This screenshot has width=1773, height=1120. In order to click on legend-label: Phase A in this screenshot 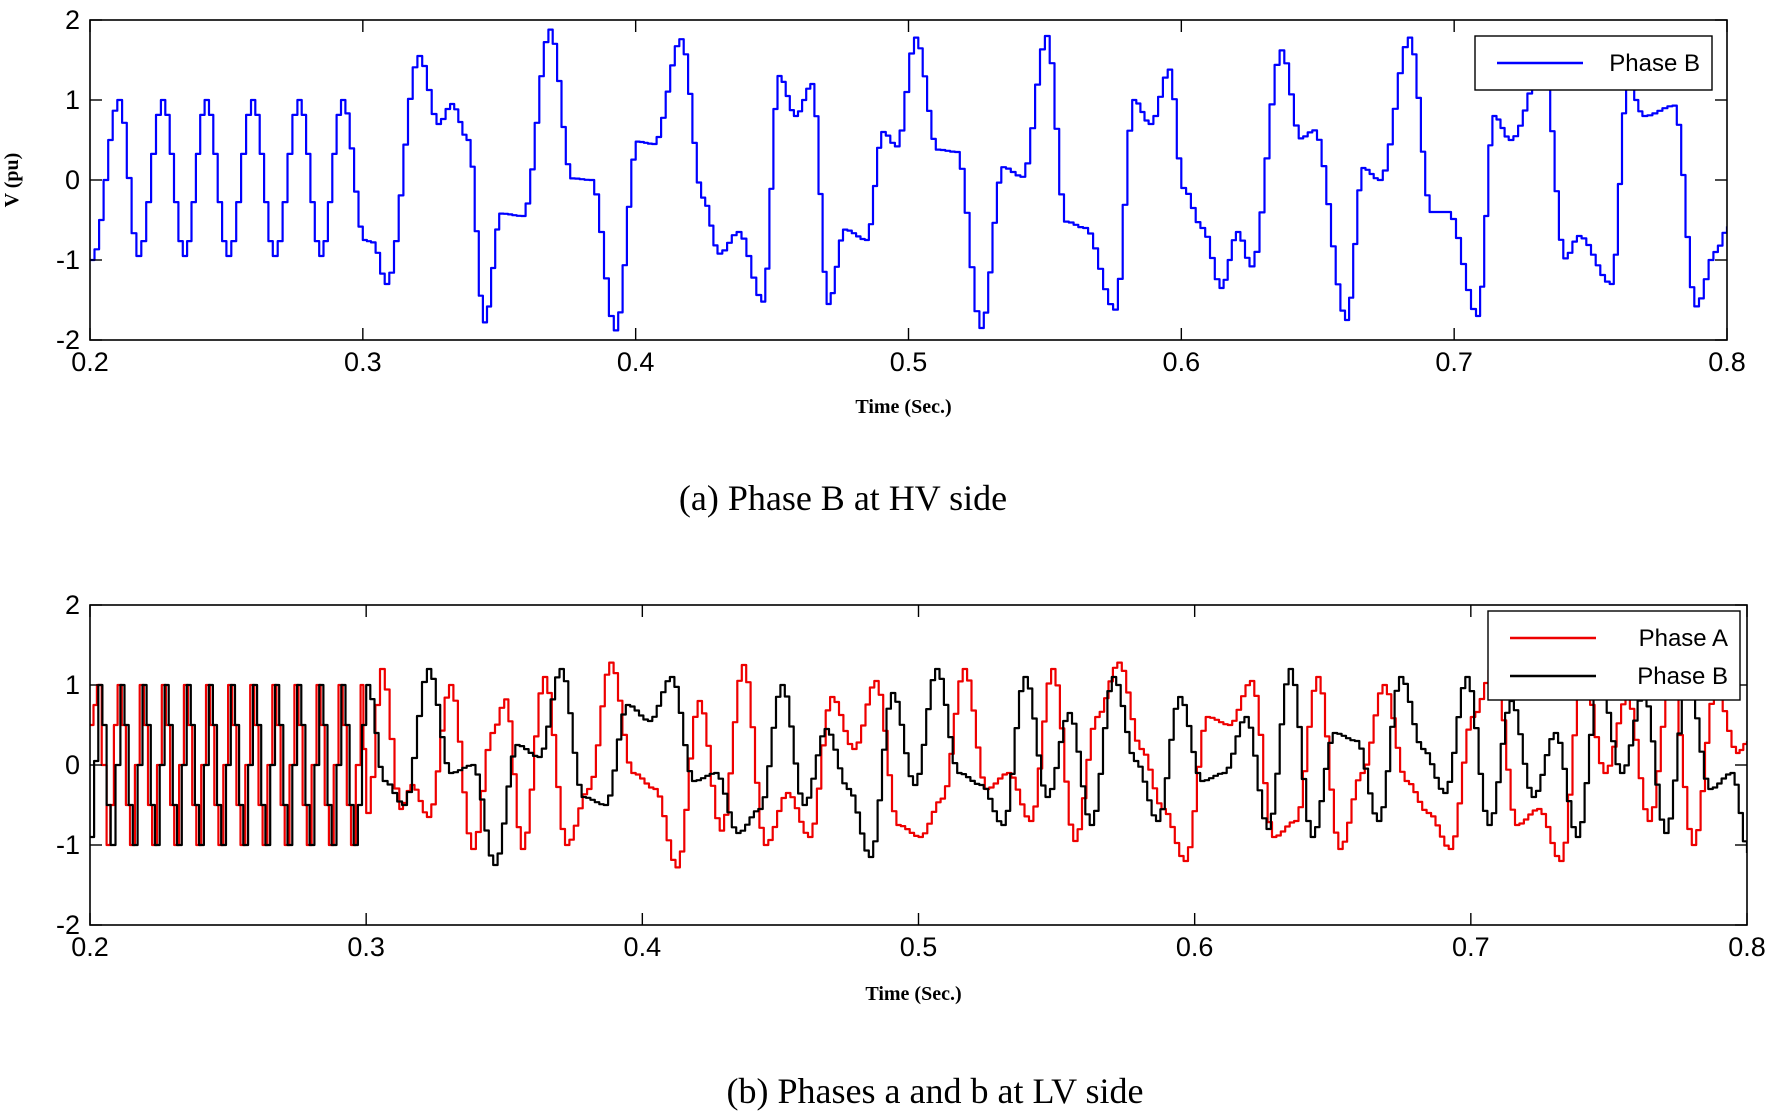, I will do `click(1683, 638)`.